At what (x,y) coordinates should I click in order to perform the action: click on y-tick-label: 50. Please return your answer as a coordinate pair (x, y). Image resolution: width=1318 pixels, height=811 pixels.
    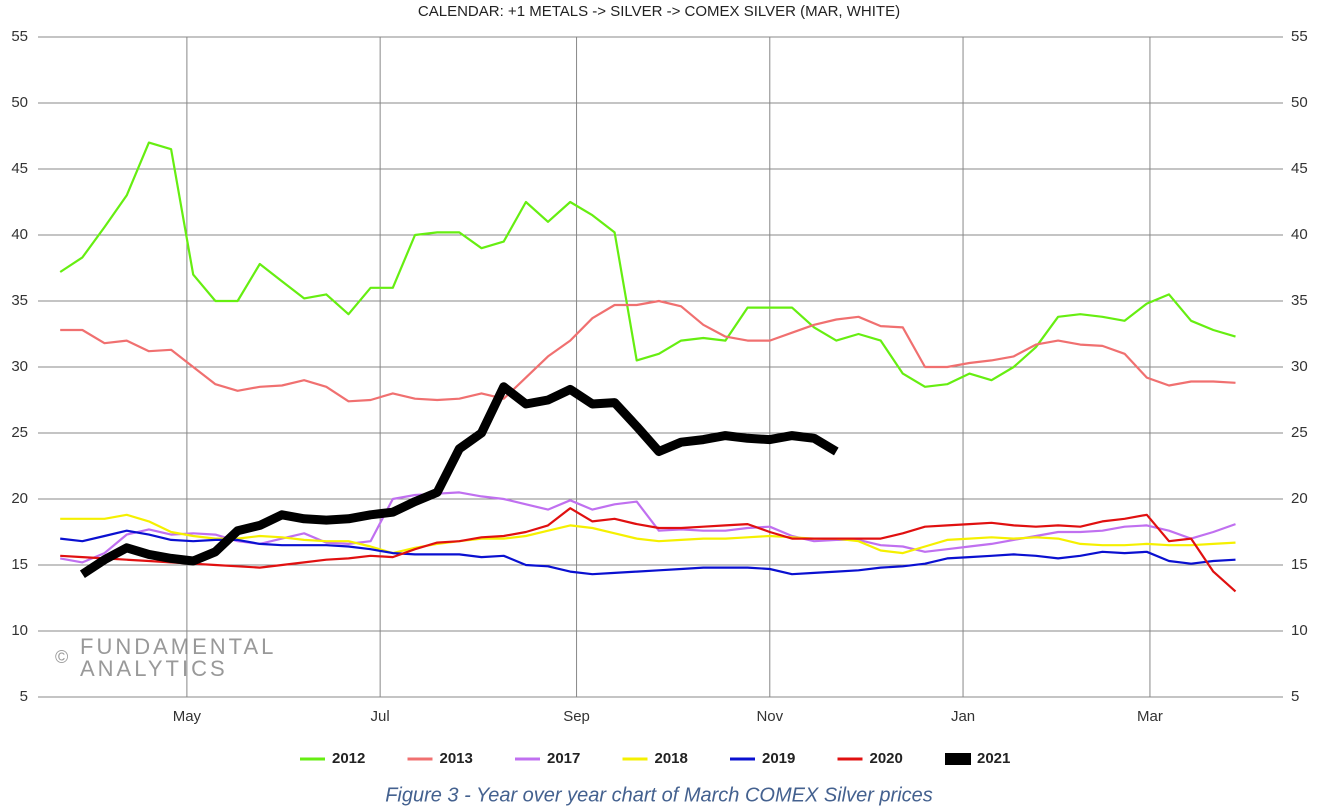
    Looking at the image, I should click on (19, 102).